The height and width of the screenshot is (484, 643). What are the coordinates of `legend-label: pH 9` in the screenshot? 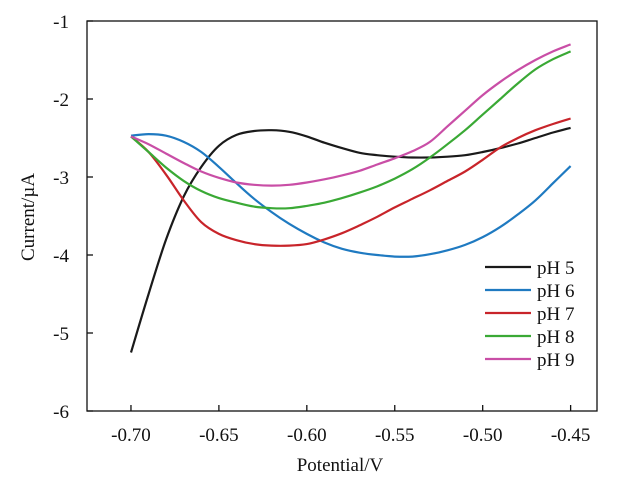 It's located at (555, 360).